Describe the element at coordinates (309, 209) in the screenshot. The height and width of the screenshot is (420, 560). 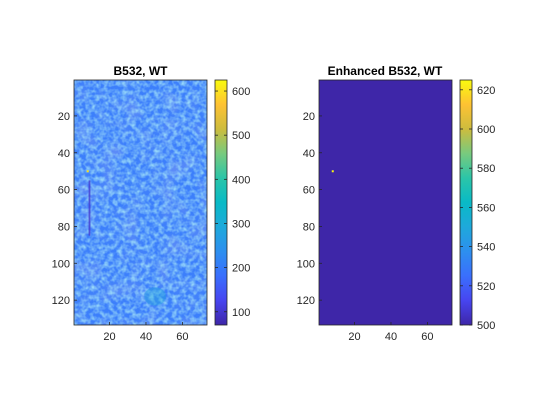
I see `right-y-axis: 20 40 60 80 100 120` at that location.